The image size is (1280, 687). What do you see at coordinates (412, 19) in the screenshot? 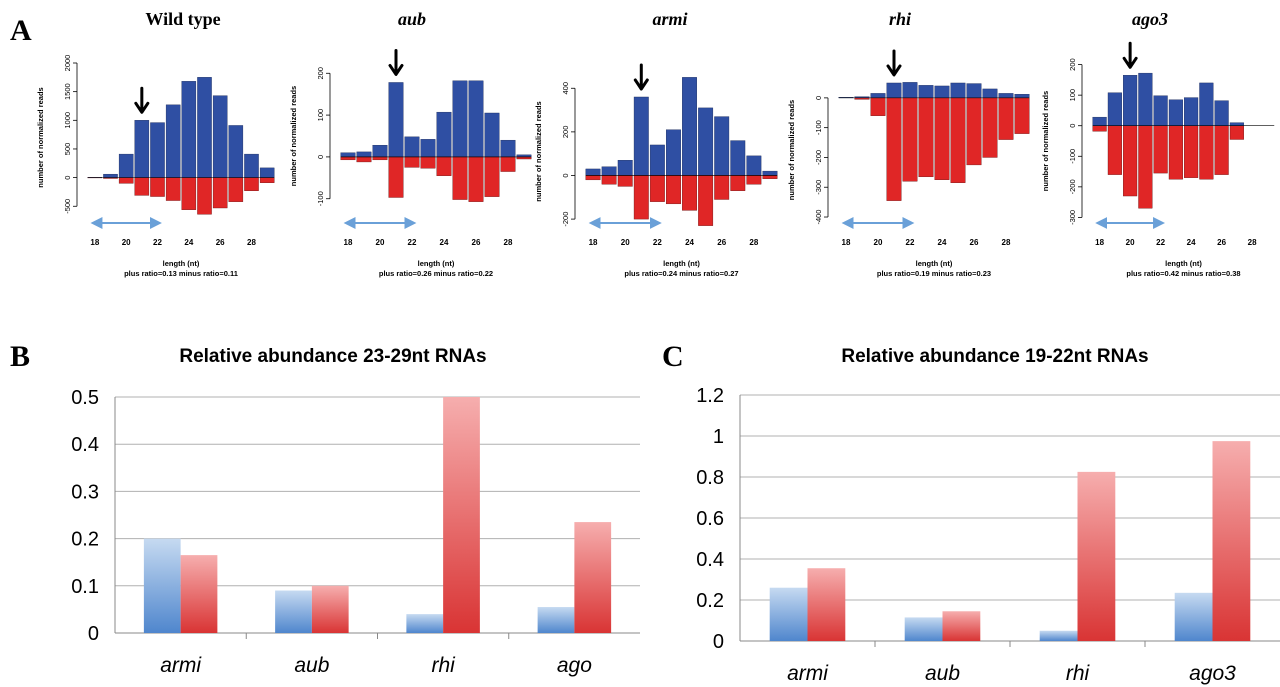
I see `small-chart-title: aub` at bounding box center [412, 19].